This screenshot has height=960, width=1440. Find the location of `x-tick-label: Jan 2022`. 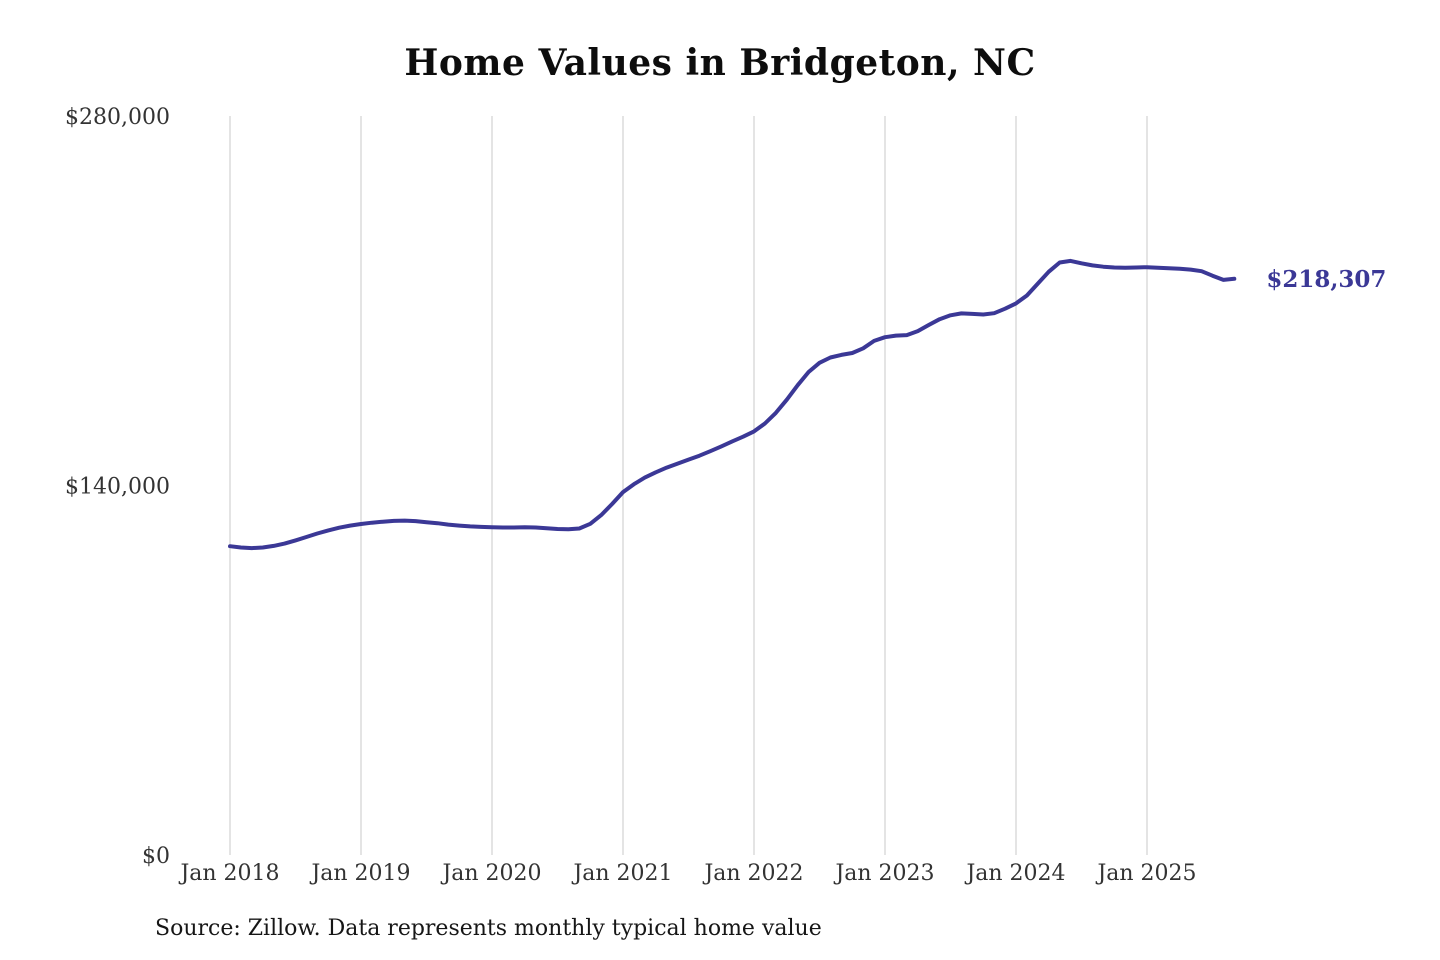

x-tick-label: Jan 2022 is located at coordinates (752, 873).